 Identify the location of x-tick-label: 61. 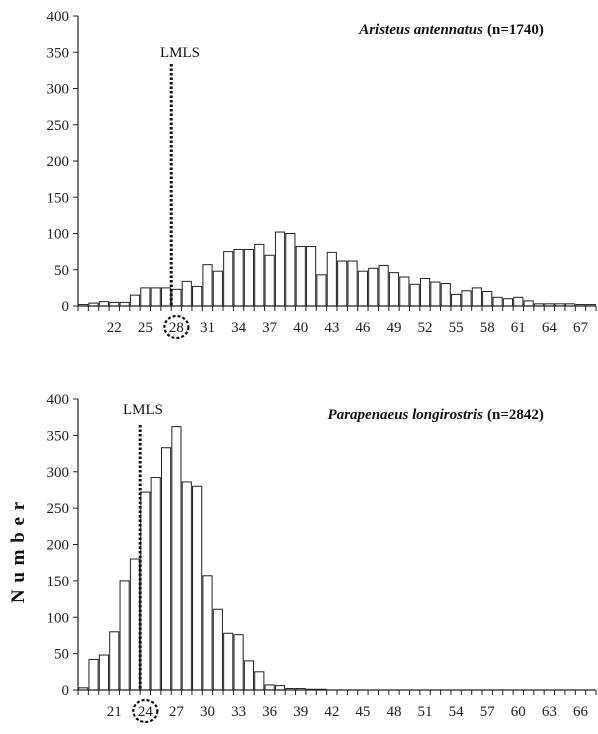
(518, 328).